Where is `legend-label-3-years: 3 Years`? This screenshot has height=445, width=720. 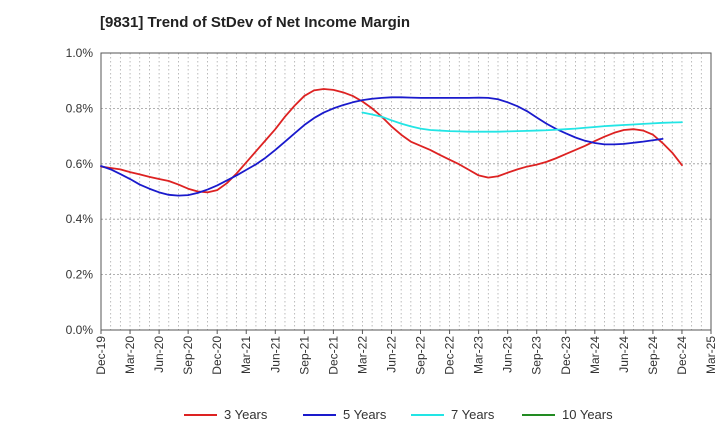 legend-label-3-years: 3 Years is located at coordinates (246, 414).